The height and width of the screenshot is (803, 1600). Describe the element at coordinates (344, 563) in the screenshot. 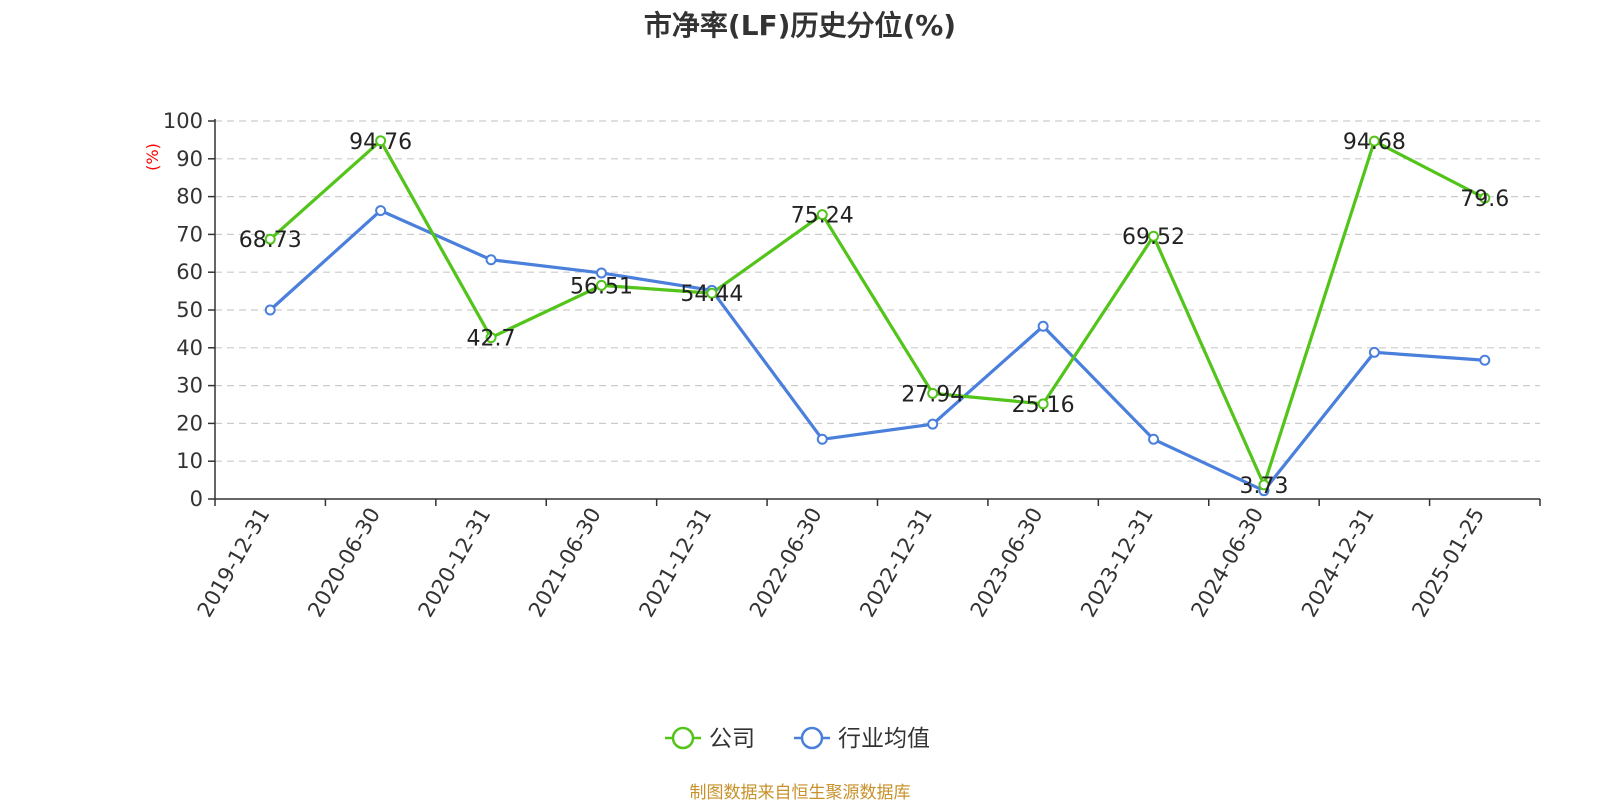

I see `x-tick-label: 2020-06-30` at that location.